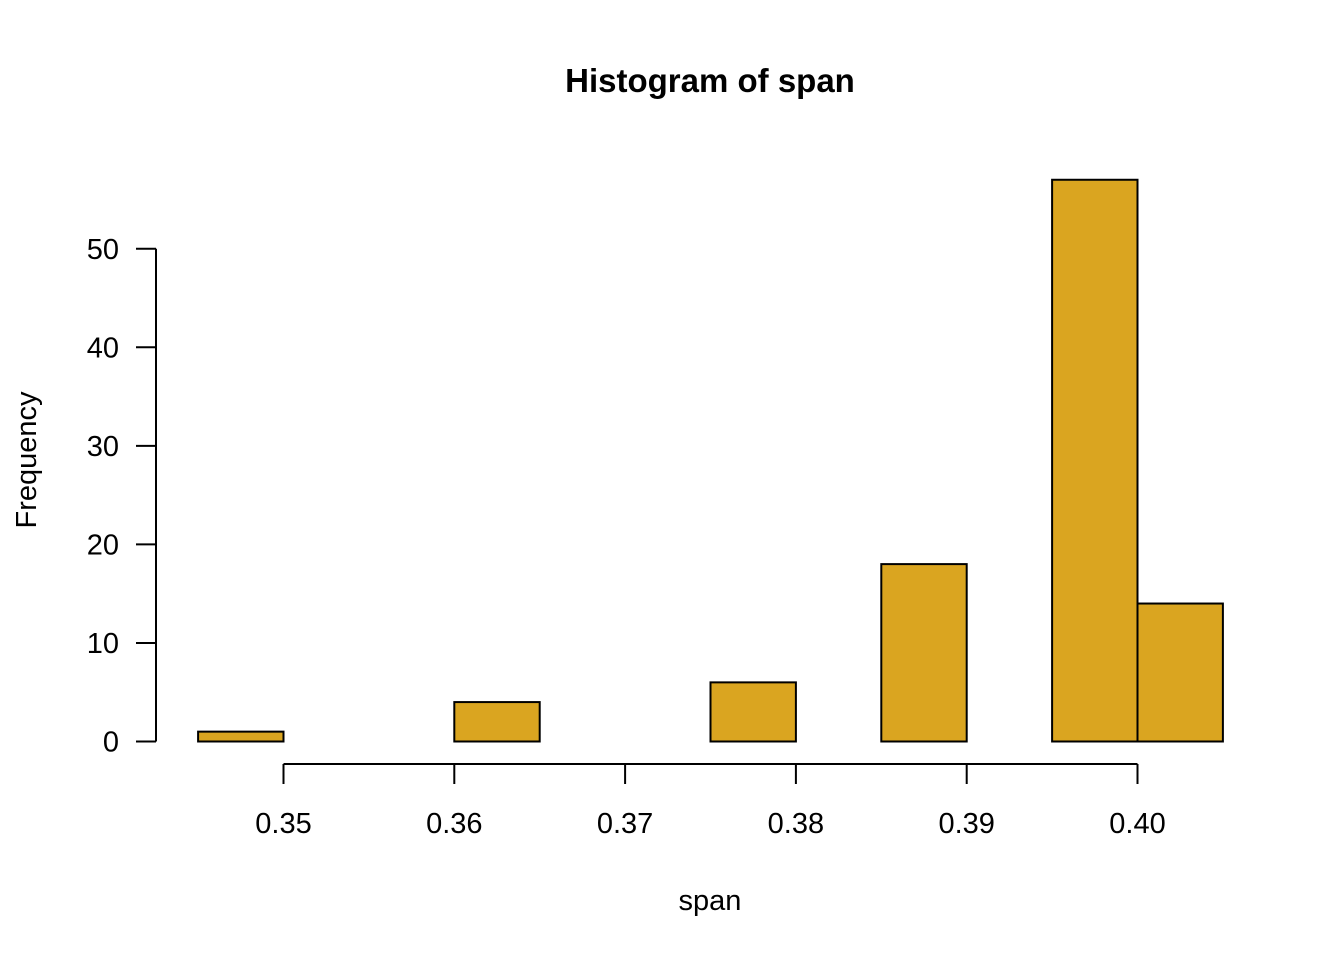  I want to click on y-tick-label: 30, so click(103, 447).